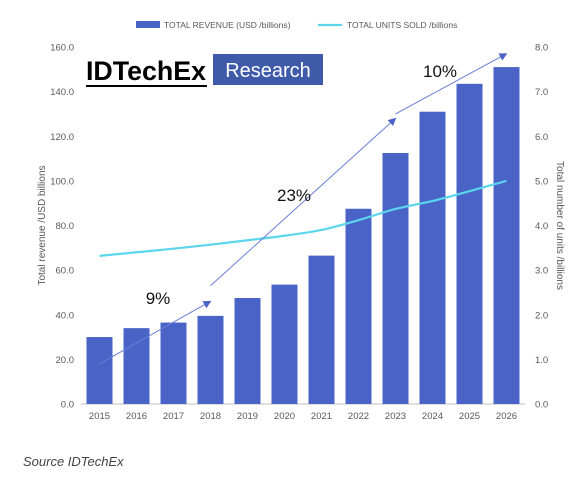 The image size is (578, 481). What do you see at coordinates (541, 92) in the screenshot?
I see `y2-tick-label: 7.0` at bounding box center [541, 92].